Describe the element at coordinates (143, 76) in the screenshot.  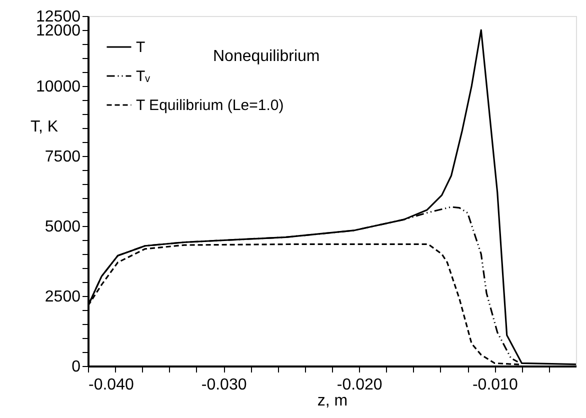
I see `legend-label: Tᵥ` at that location.